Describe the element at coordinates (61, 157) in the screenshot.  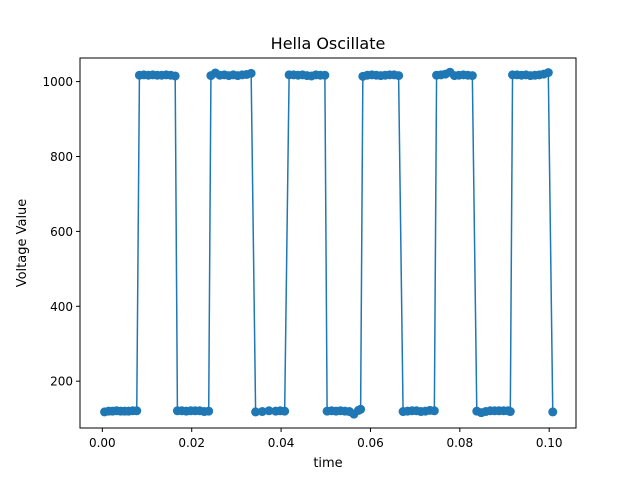
I see `y-tick-label: 800` at that location.